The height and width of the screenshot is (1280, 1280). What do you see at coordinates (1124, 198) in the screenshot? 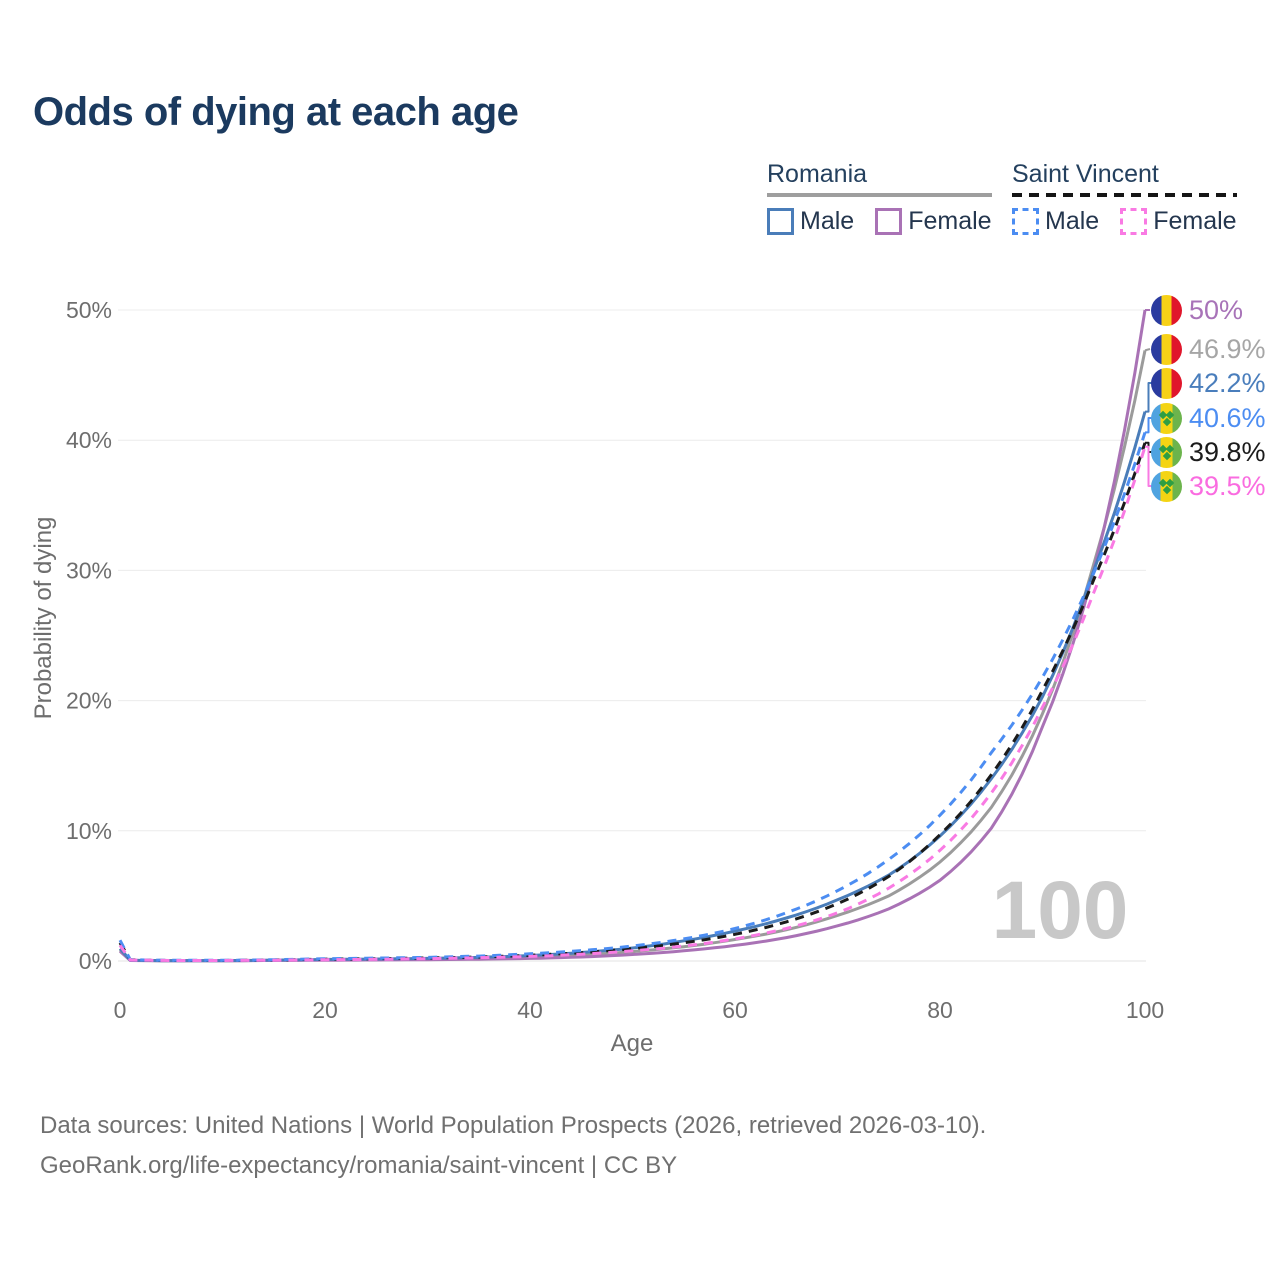
I see `legend-group-saint-vincent: Saint Vincent Male Female` at bounding box center [1124, 198].